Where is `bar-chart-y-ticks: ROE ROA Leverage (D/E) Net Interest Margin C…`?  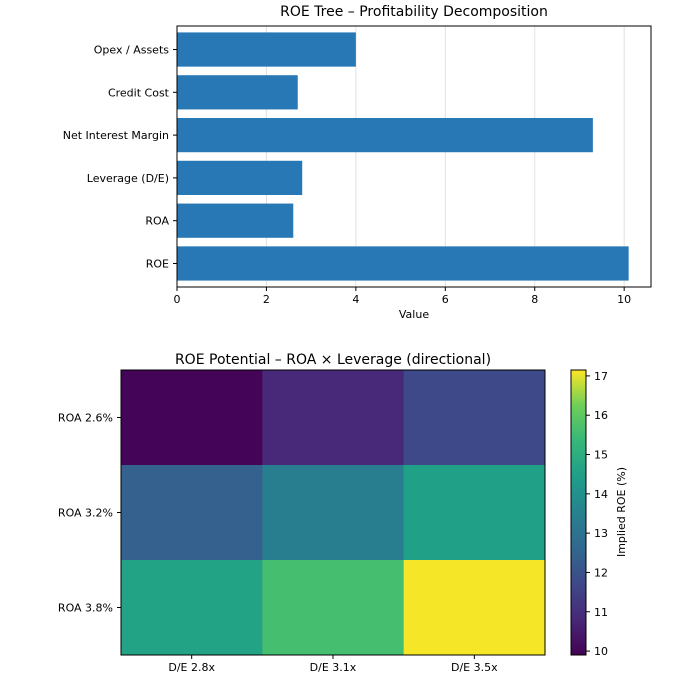 bar-chart-y-ticks: ROE ROA Leverage (D/E) Net Interest Margin C… is located at coordinates (120, 157).